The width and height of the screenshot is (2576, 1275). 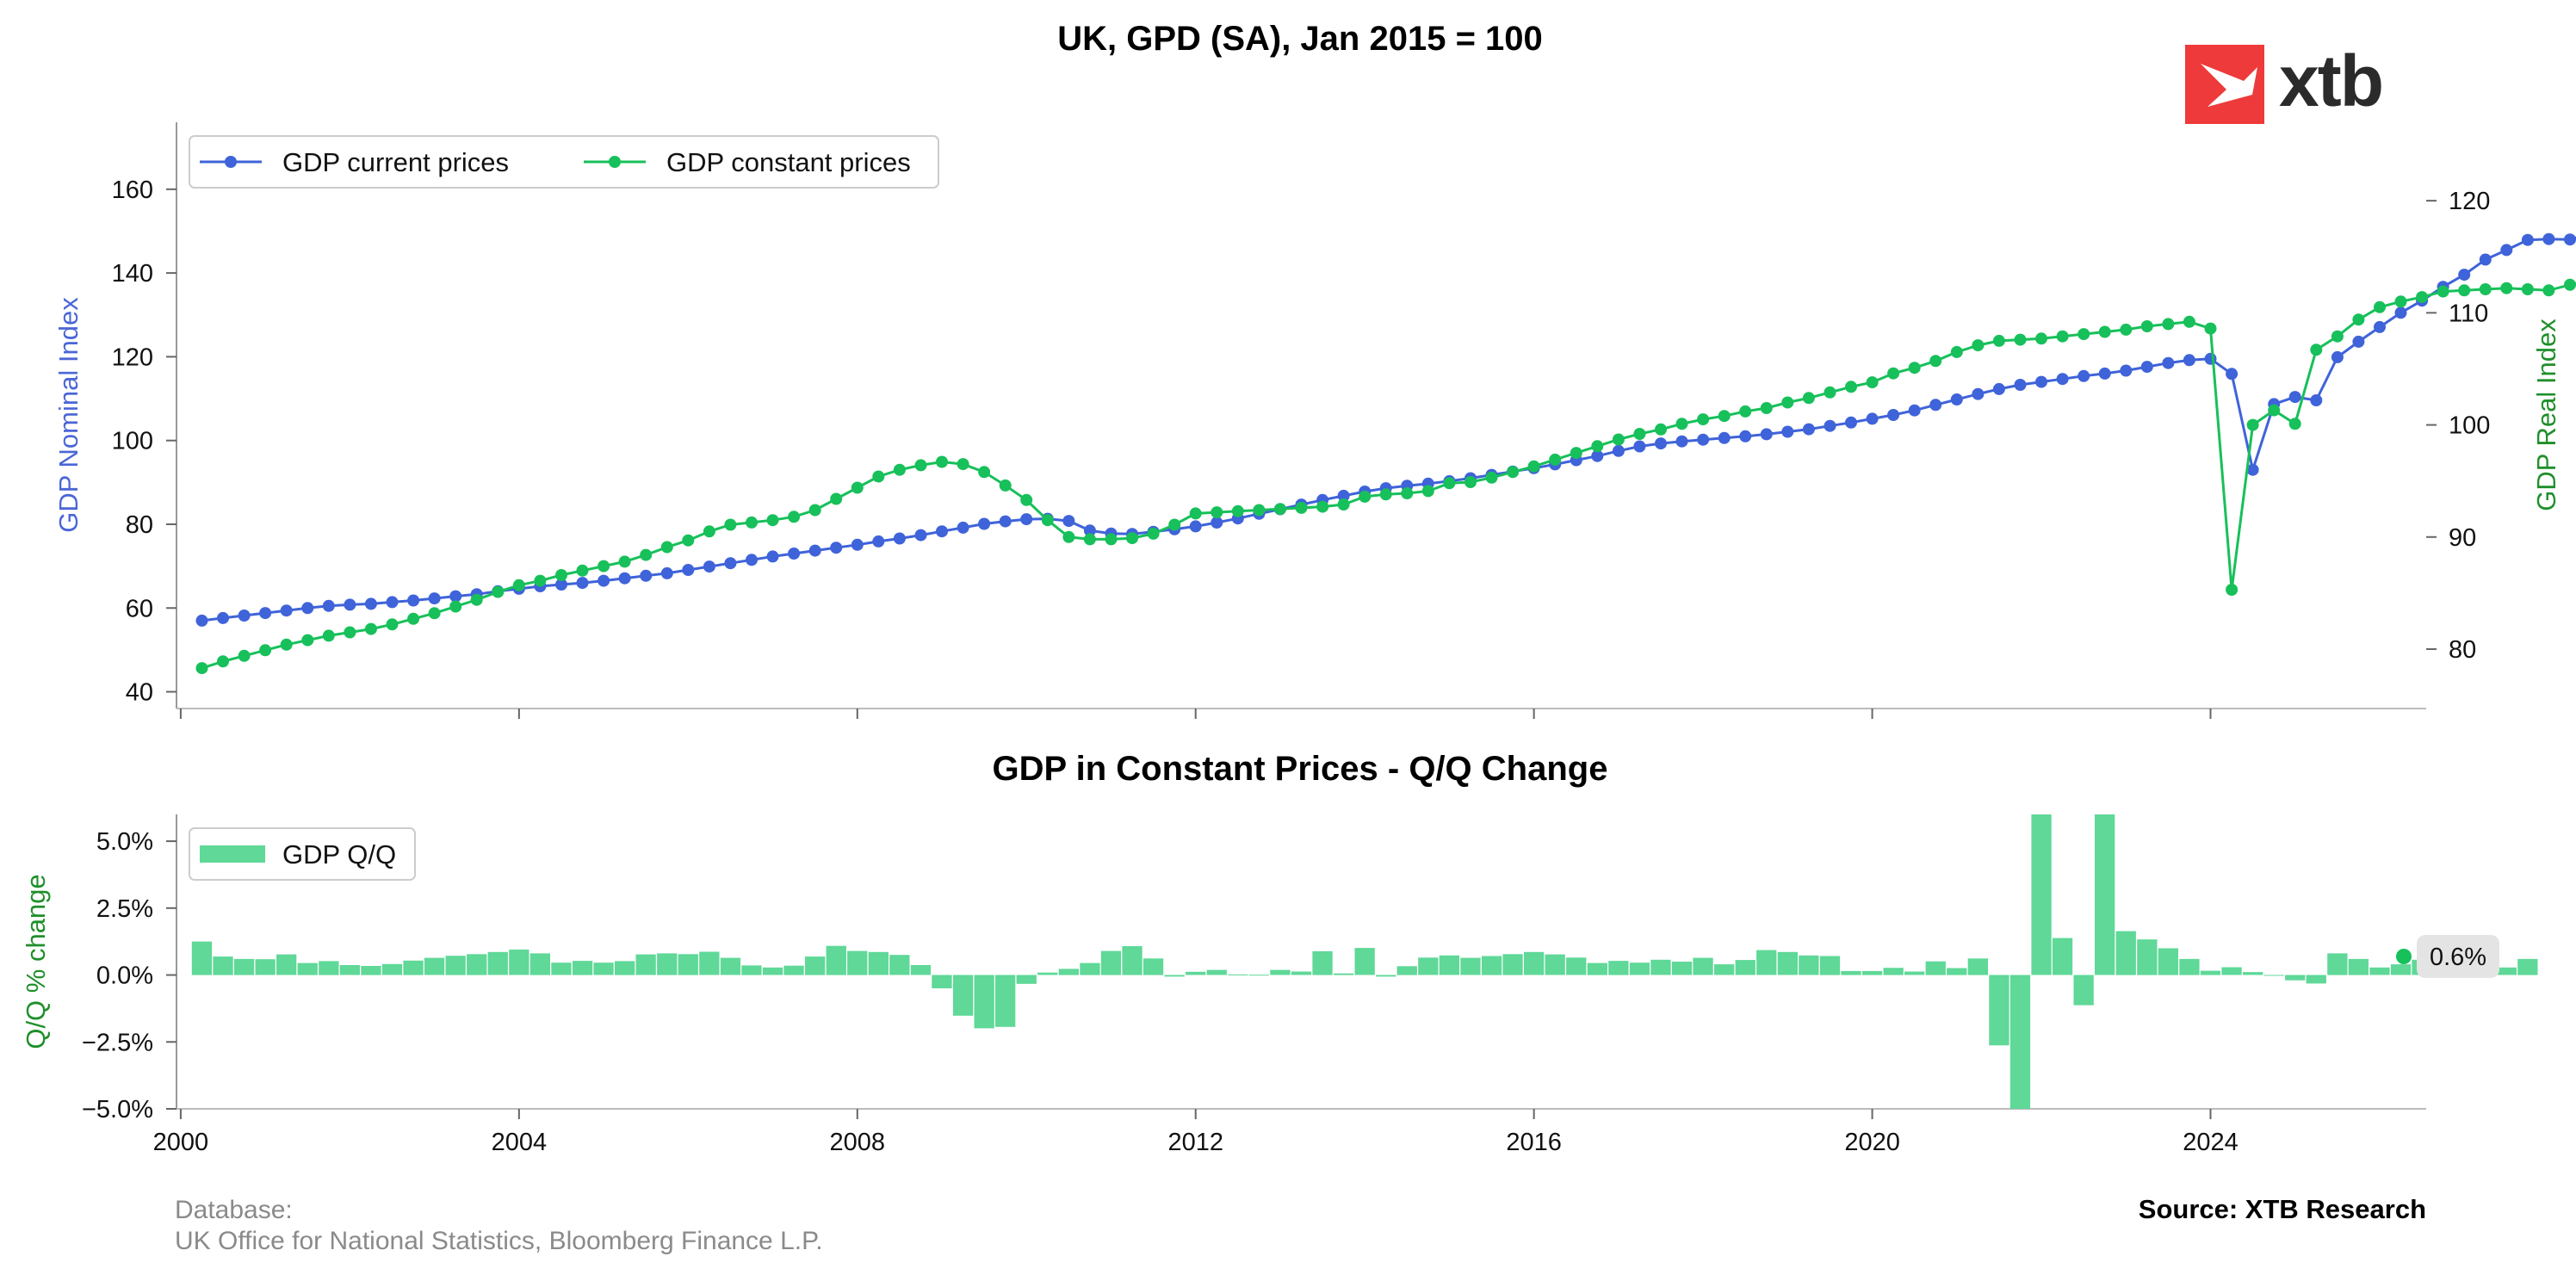 I want to click on last-value-annotation: 0.6%, so click(x=2447, y=956).